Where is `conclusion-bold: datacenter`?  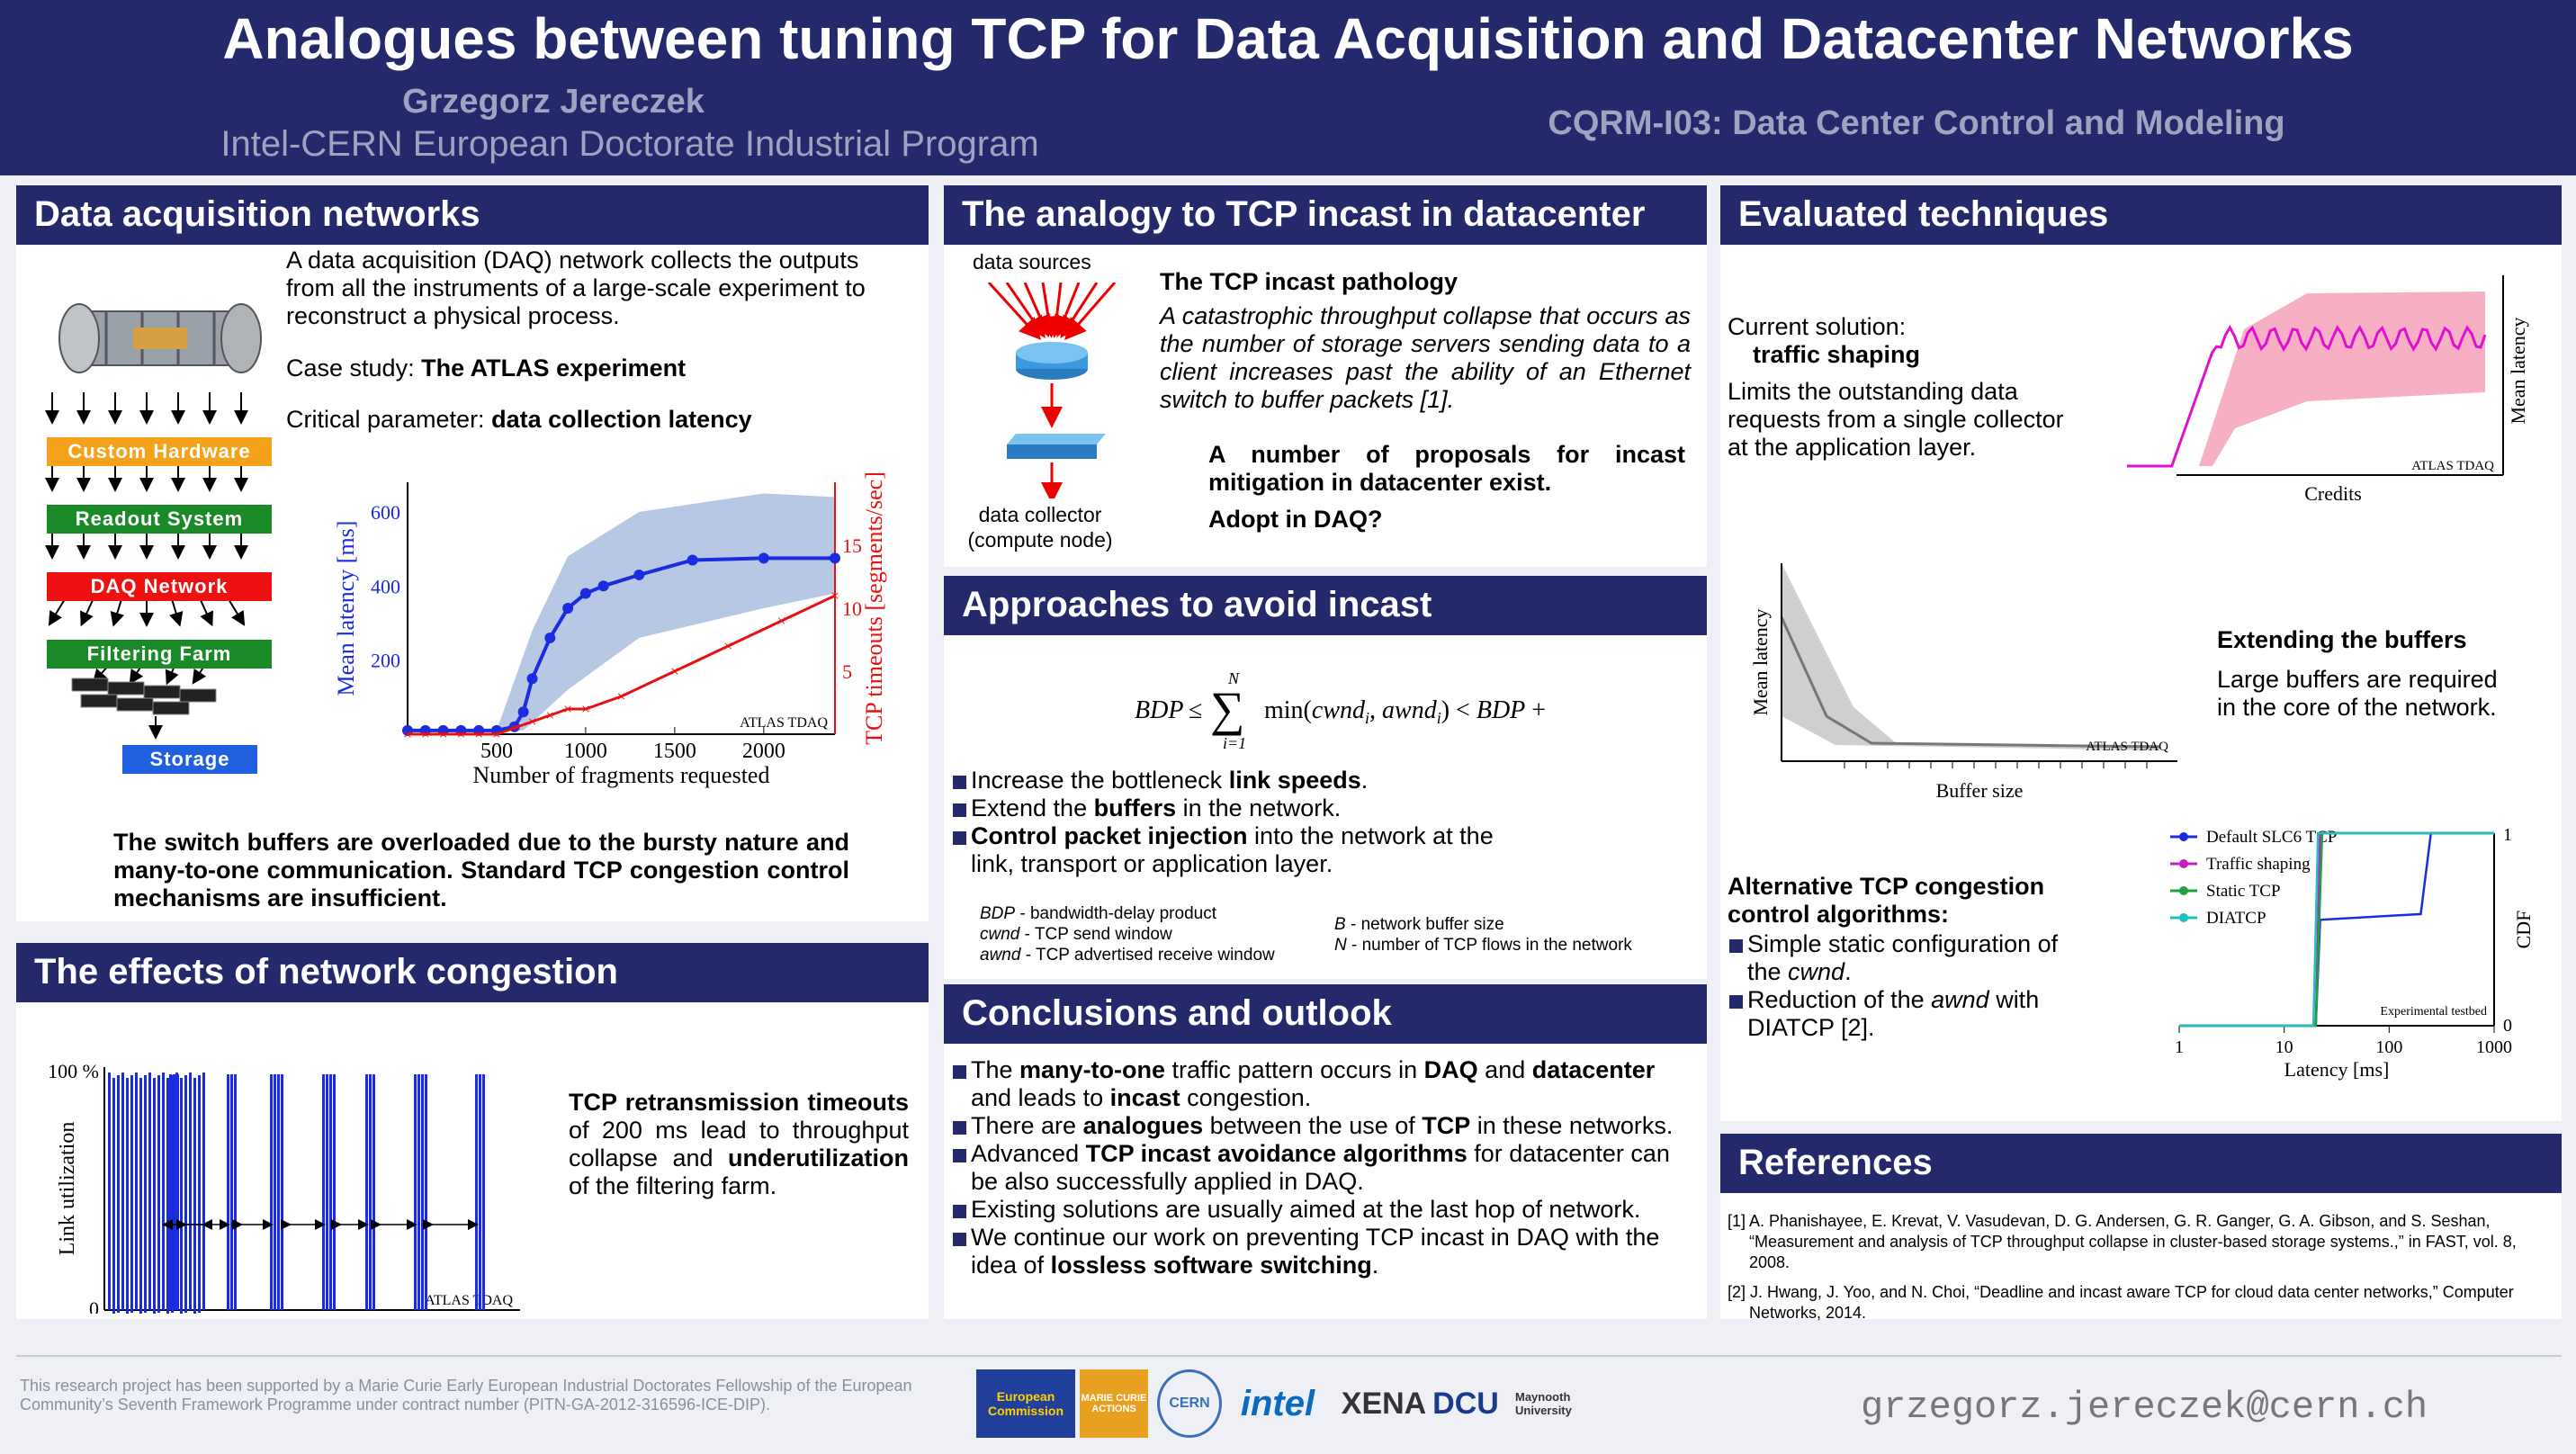 conclusion-bold: datacenter is located at coordinates (1594, 1069).